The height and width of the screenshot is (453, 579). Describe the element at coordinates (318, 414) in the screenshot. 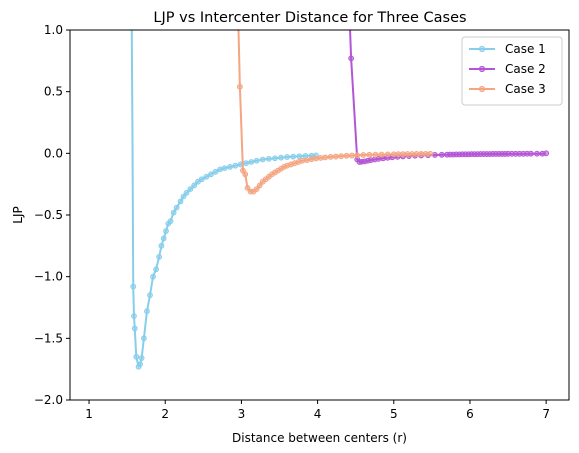

I see `x-tick-label: 4` at that location.